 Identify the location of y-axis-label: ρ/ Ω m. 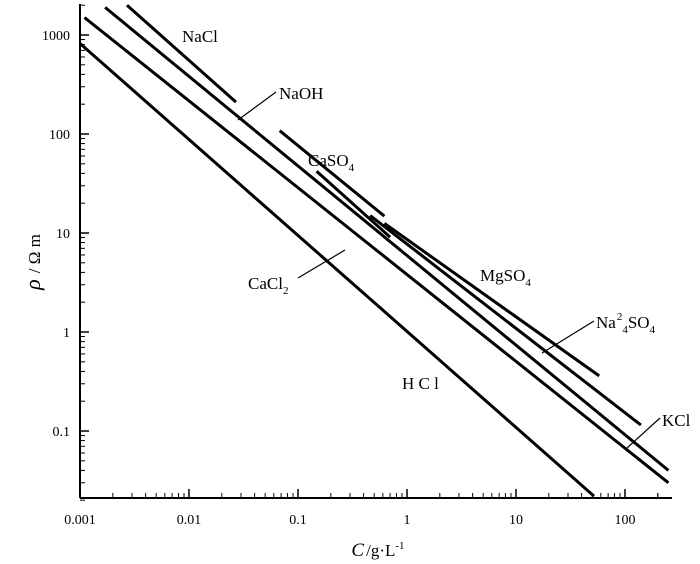
(32, 262).